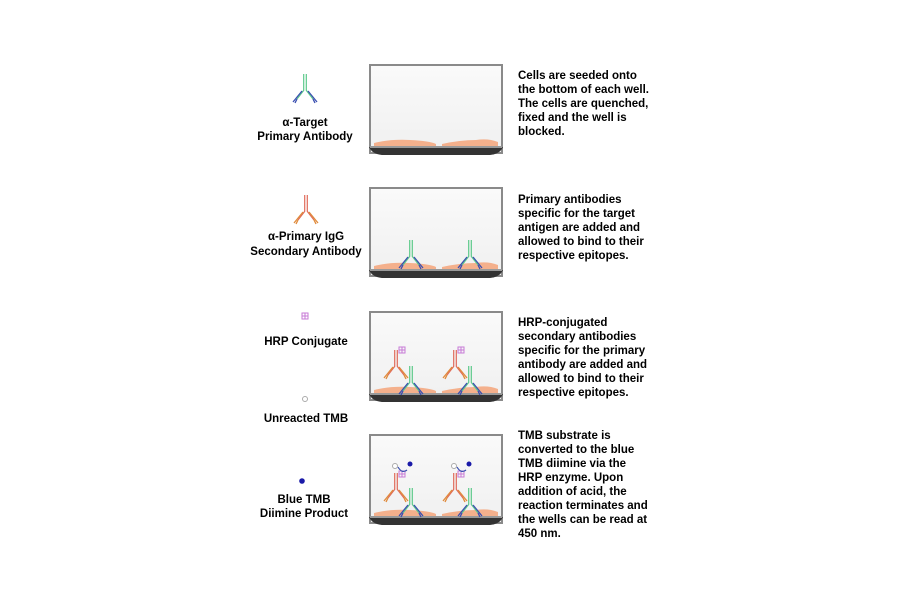 This screenshot has height=594, width=900. I want to click on step-text-line: the bottom of each well., so click(583, 90).